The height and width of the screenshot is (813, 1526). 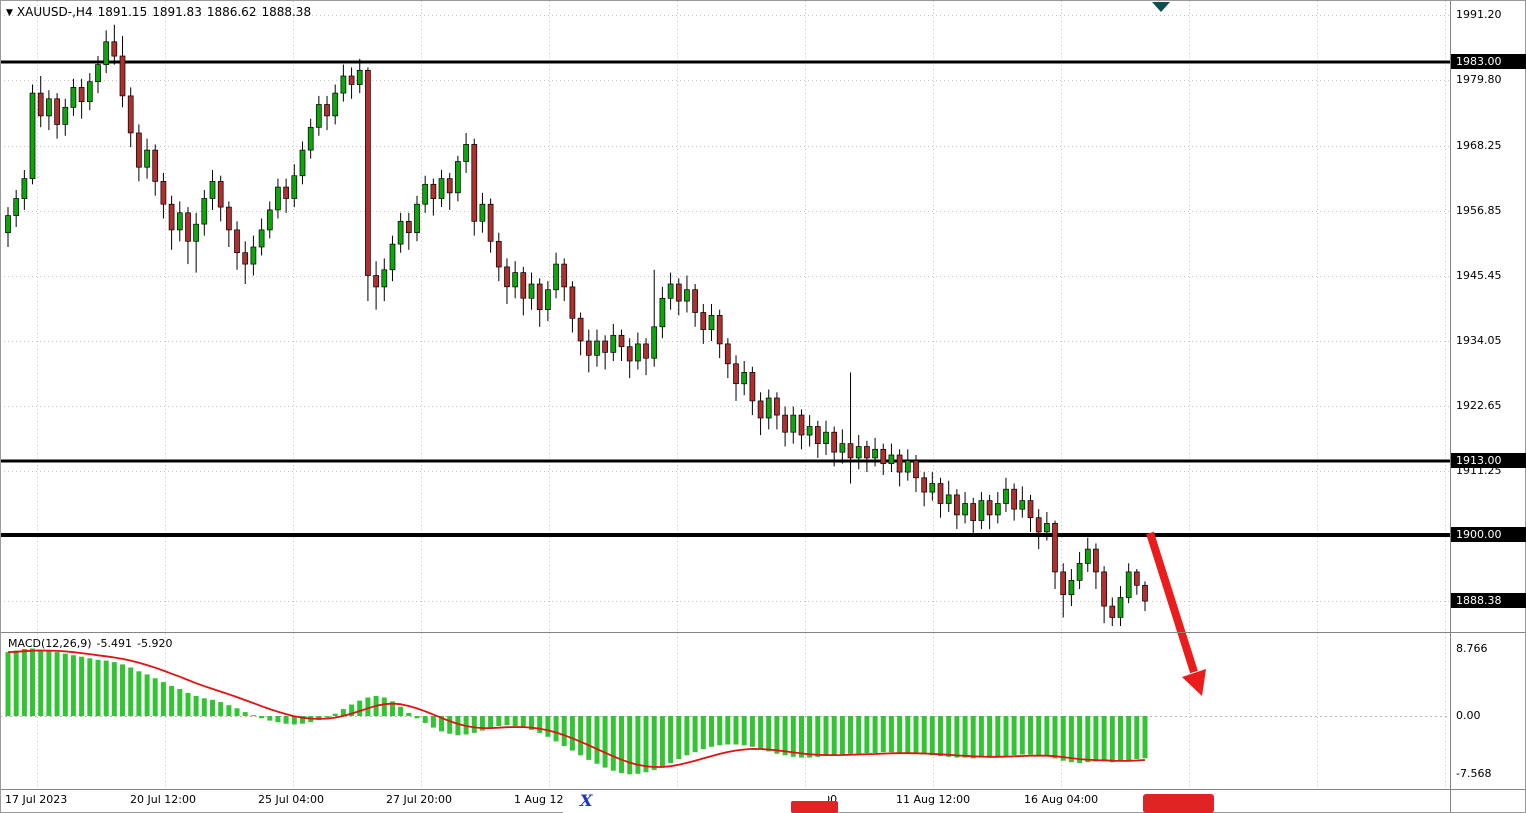 I want to click on ohlc-close: 1888.38, so click(x=286, y=12).